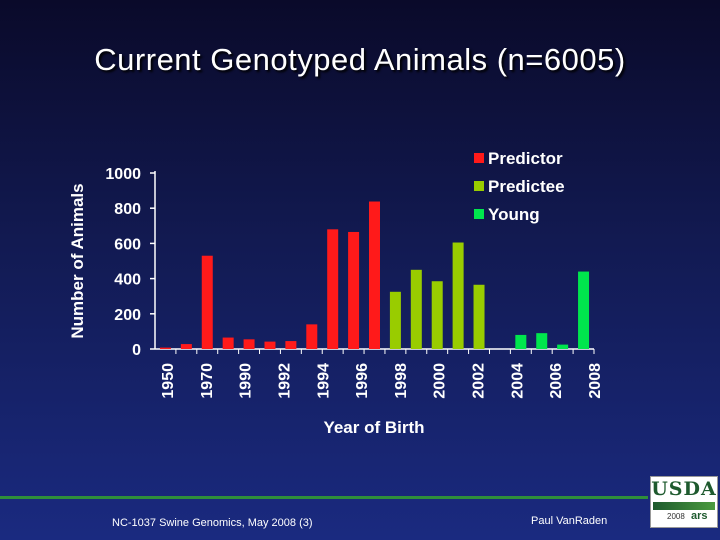  I want to click on x-axis-title: Year of Birth, so click(373, 427).